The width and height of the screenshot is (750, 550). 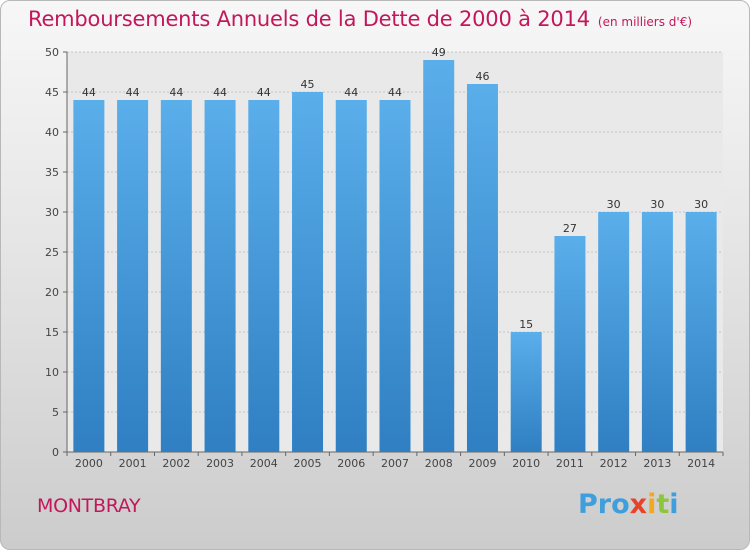 I want to click on logo-part-5: i, so click(x=674, y=504).